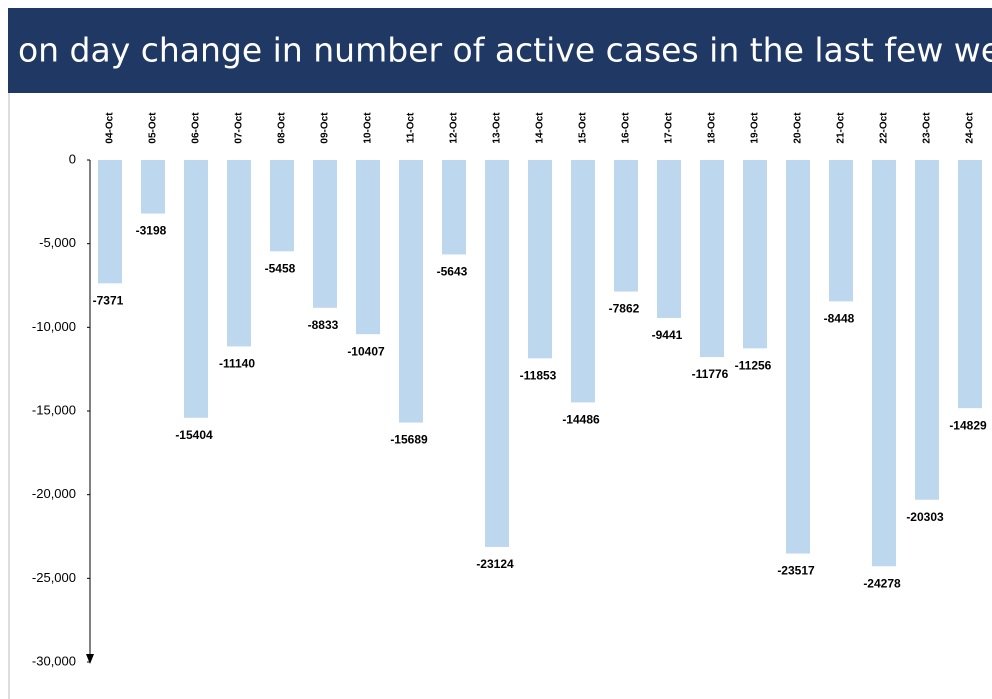 Image resolution: width=992 pixels, height=699 pixels. Describe the element at coordinates (624, 309) in the screenshot. I see `value-label: -7862` at that location.